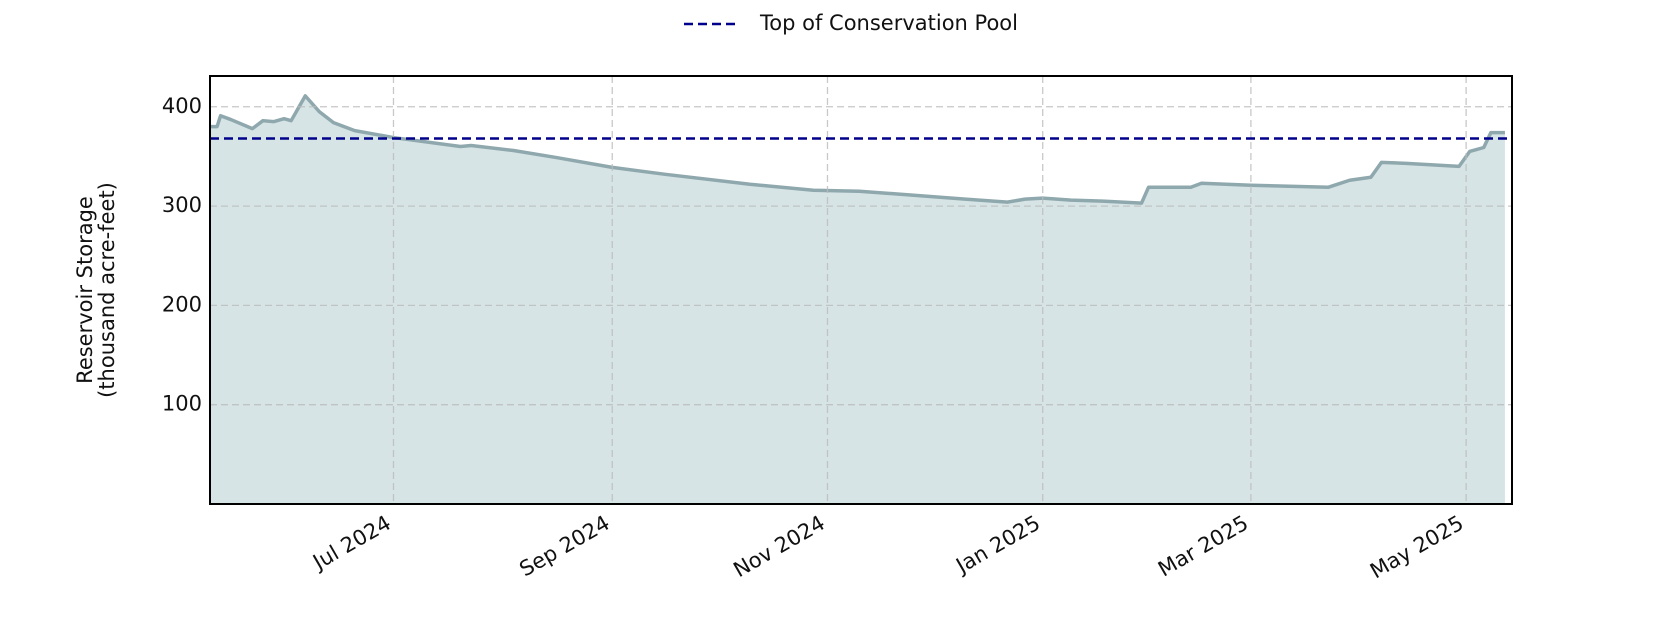 This screenshot has width=1680, height=630. I want to click on y-tick-label: 400, so click(182, 106).